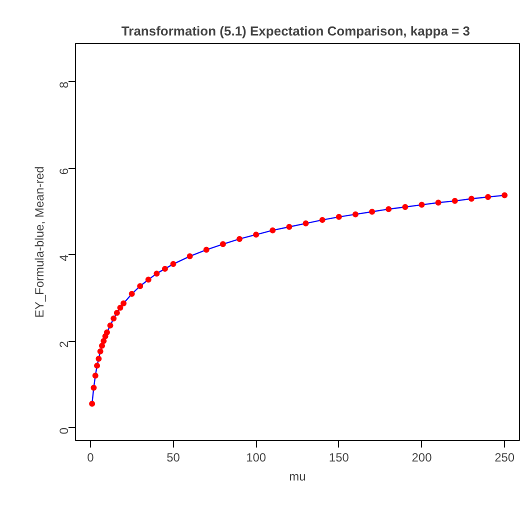 The width and height of the screenshot is (520, 508). Describe the element at coordinates (297, 477) in the screenshot. I see `x-axis-title: mu` at that location.